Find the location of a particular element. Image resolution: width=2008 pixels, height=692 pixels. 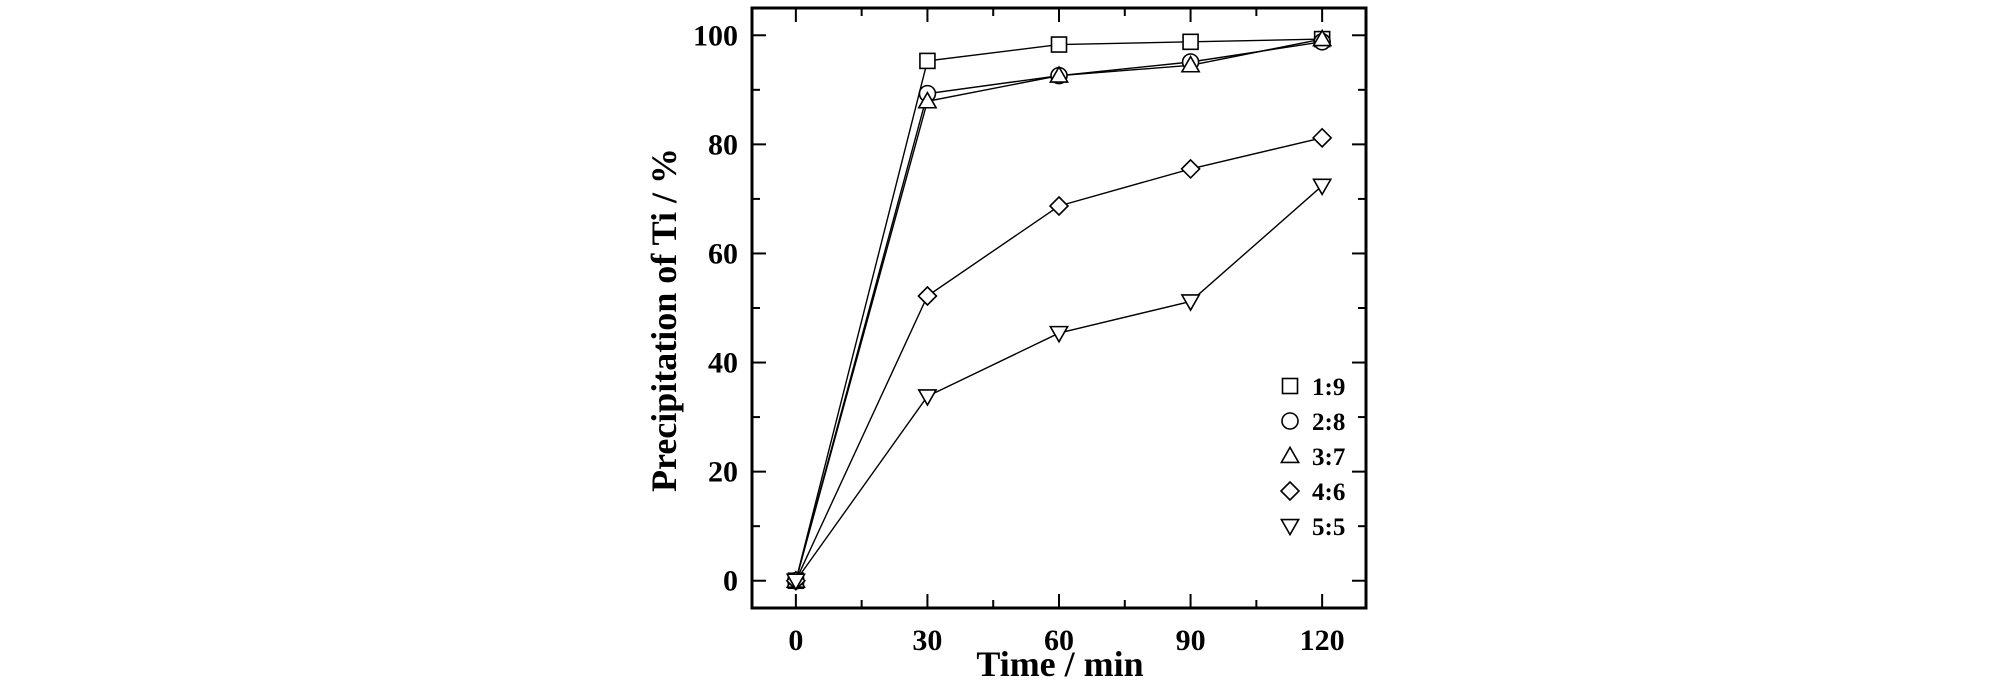

x-tick-label: 60 is located at coordinates (1059, 640).